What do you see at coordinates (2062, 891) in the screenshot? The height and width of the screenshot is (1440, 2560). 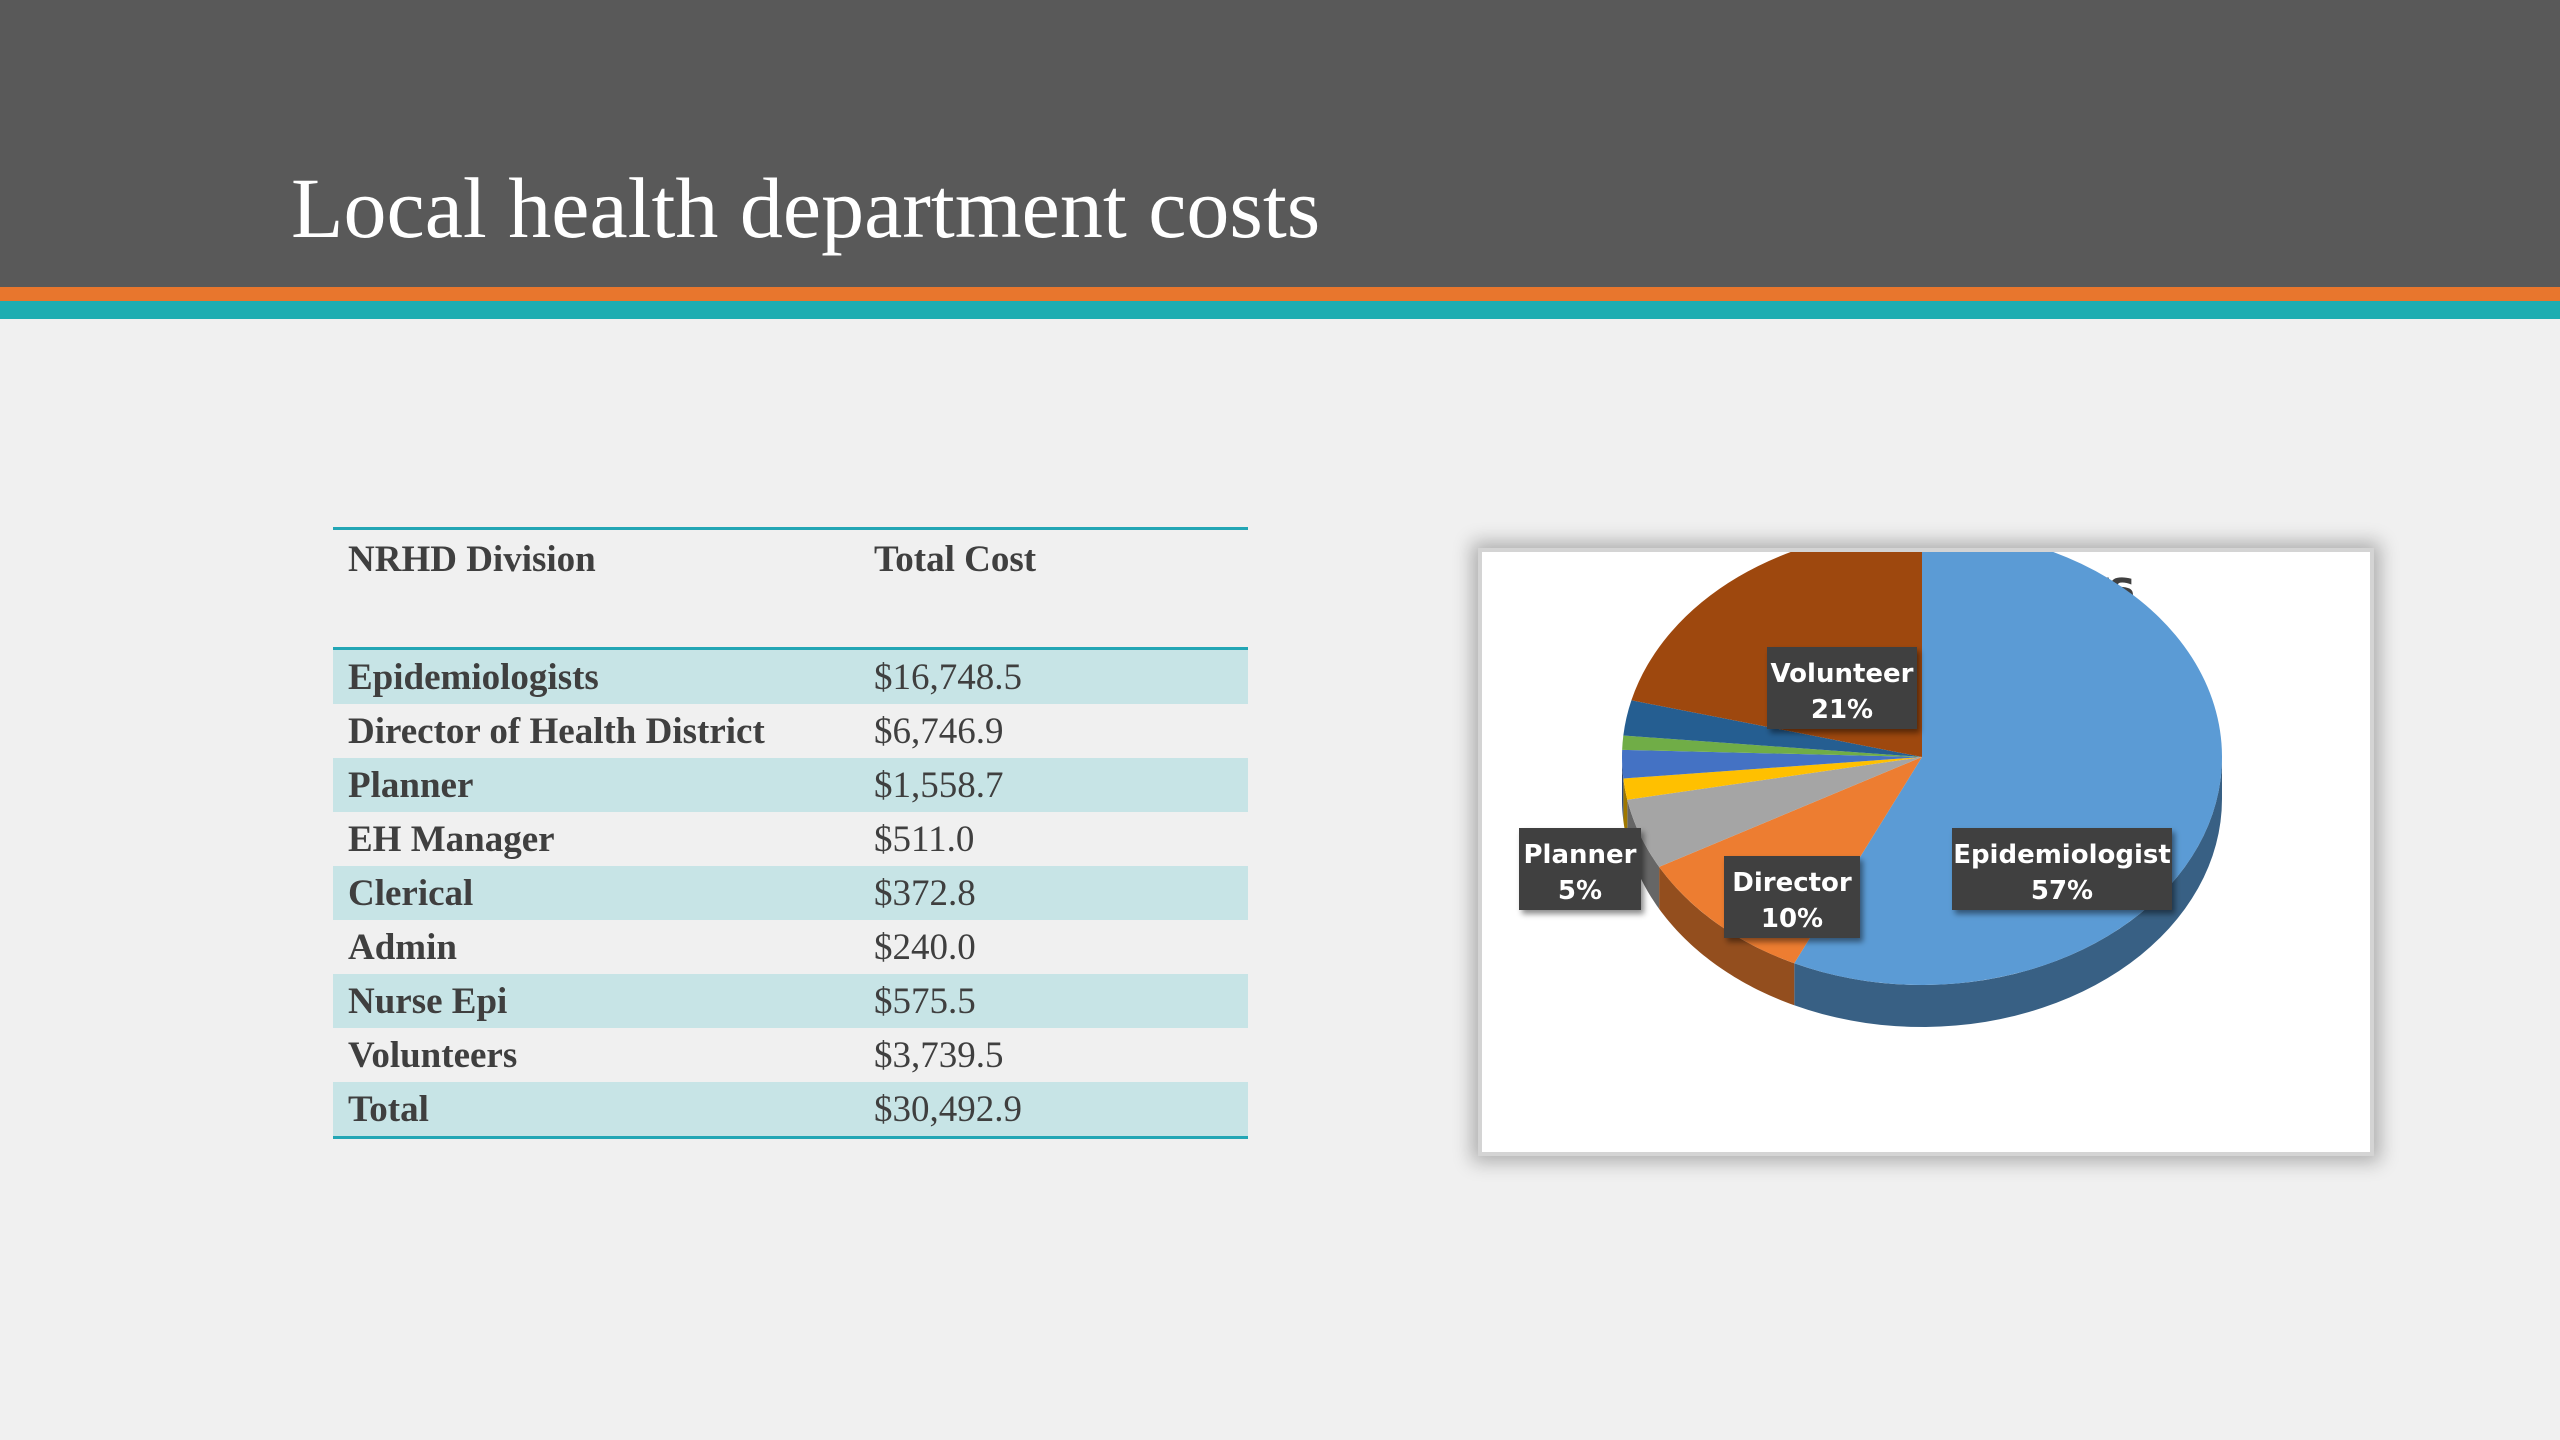 I see `data-label-percent: 57%` at bounding box center [2062, 891].